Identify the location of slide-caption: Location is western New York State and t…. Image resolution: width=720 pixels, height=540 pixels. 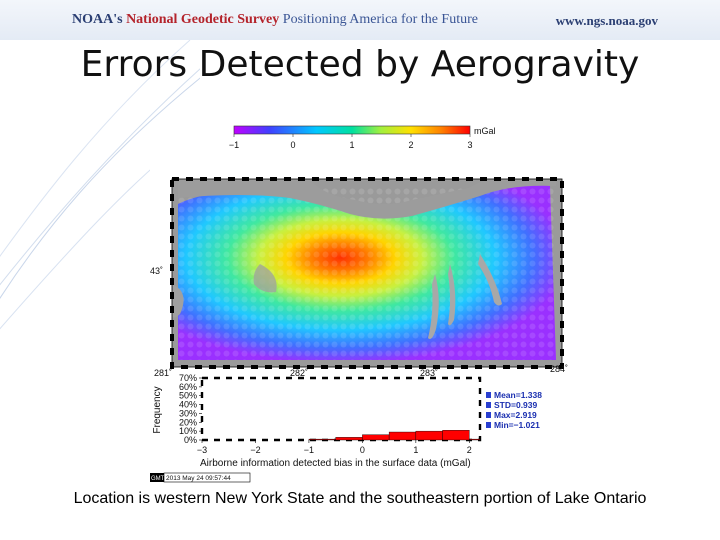
(360, 498).